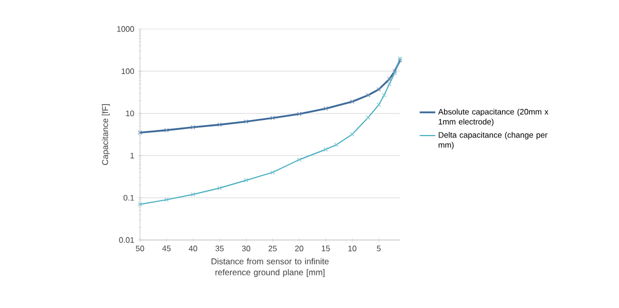 This screenshot has width=619, height=308. Describe the element at coordinates (270, 96) in the screenshot. I see `line-series` at that location.